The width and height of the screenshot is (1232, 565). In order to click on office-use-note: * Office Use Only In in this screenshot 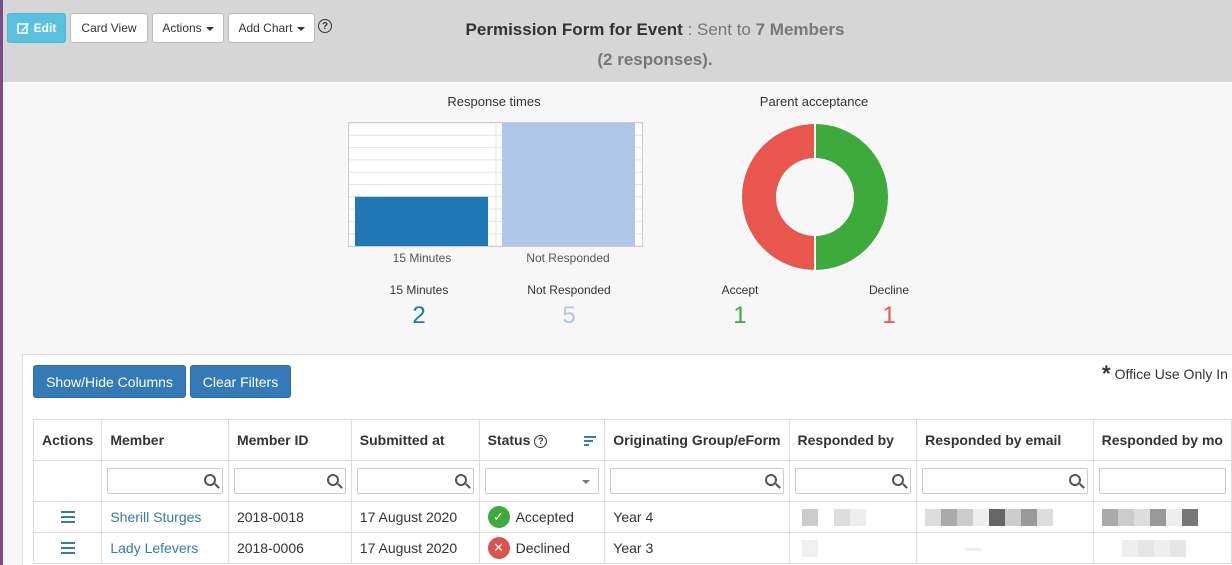, I will do `click(1165, 373)`.